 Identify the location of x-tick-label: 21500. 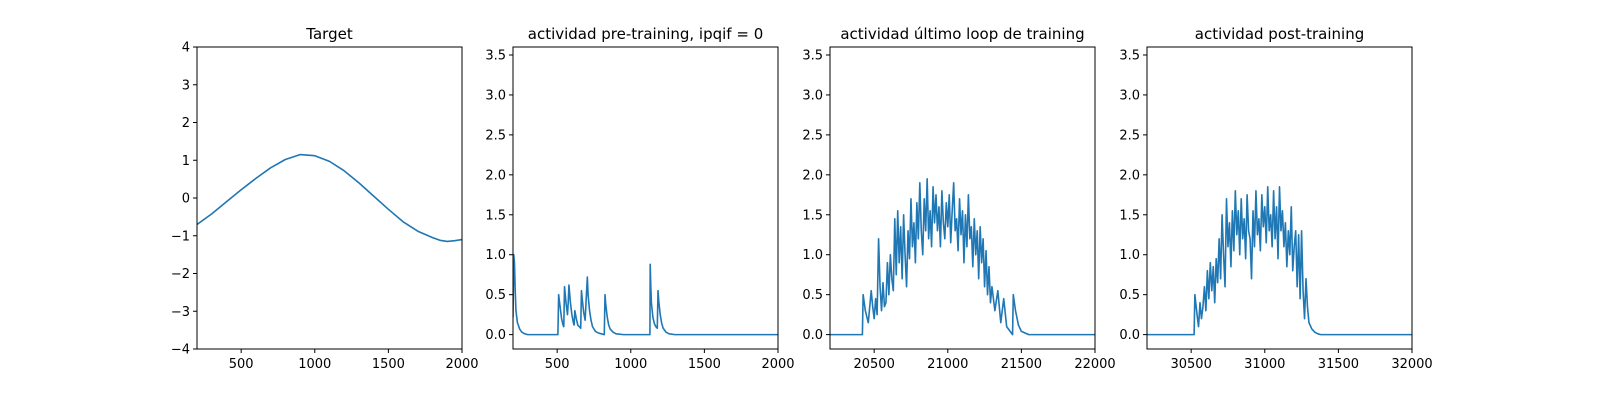
(1021, 364).